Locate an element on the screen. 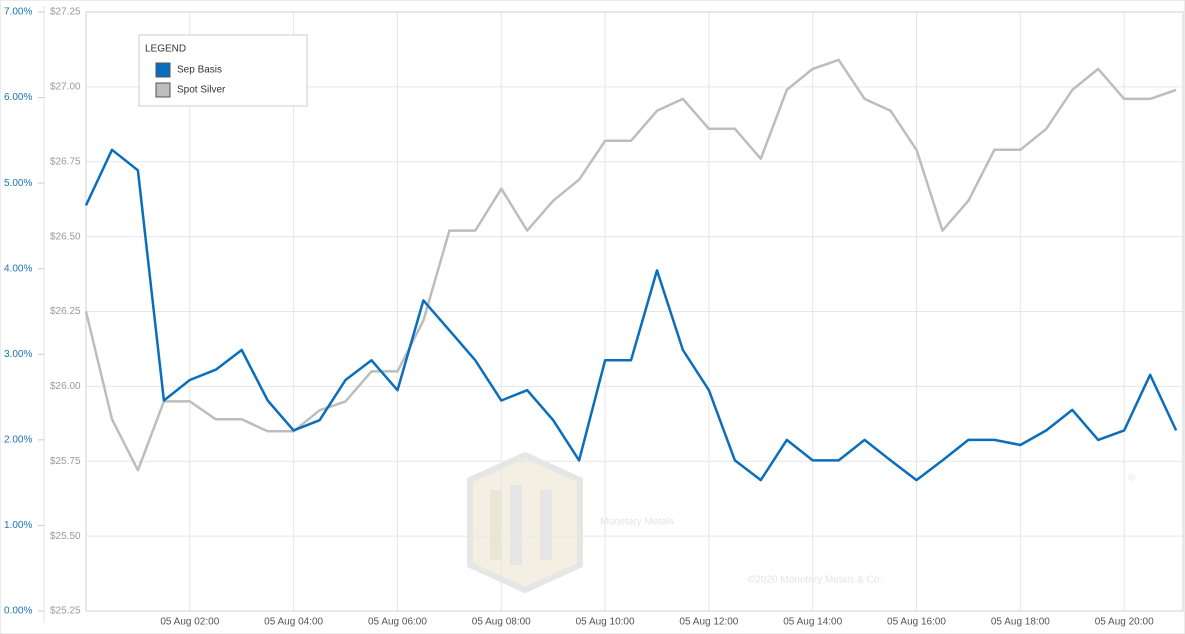 Image resolution: width=1185 pixels, height=634 pixels. y-tick-label: 0.00% is located at coordinates (18, 611).